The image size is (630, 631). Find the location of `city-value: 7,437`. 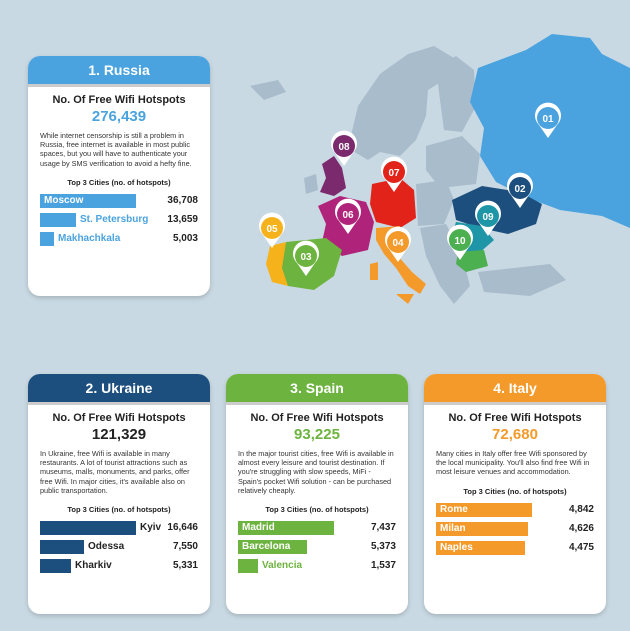

city-value: 7,437 is located at coordinates (383, 528).